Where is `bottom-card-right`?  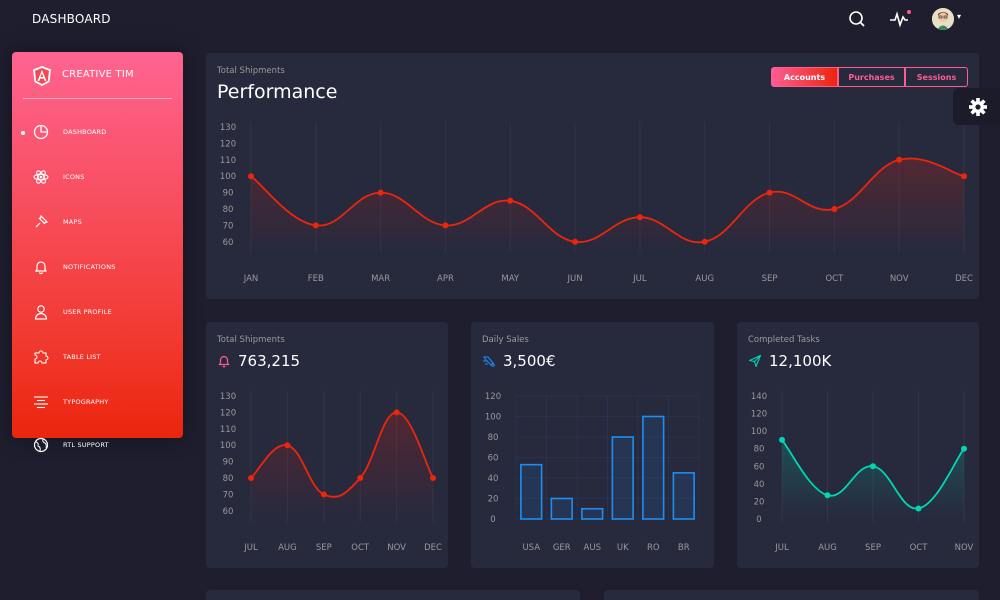
bottom-card-right is located at coordinates (791, 595).